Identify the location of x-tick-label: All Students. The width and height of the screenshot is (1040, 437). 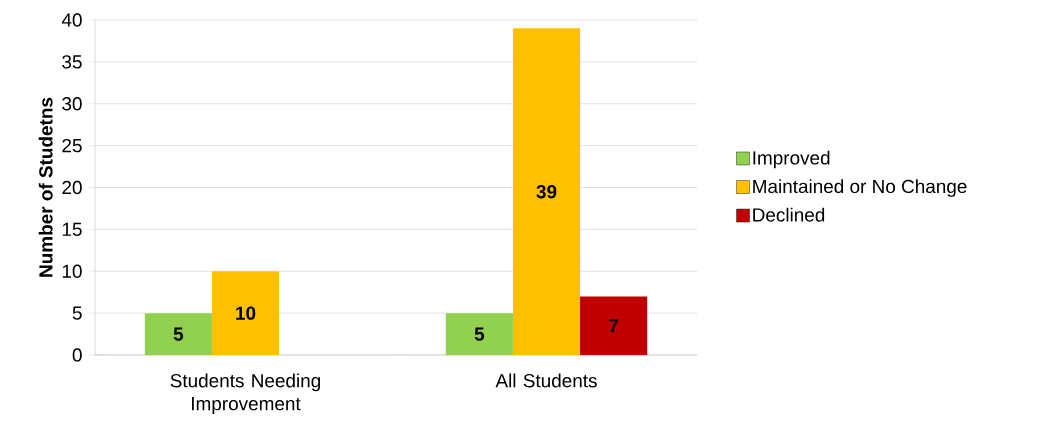
(546, 380).